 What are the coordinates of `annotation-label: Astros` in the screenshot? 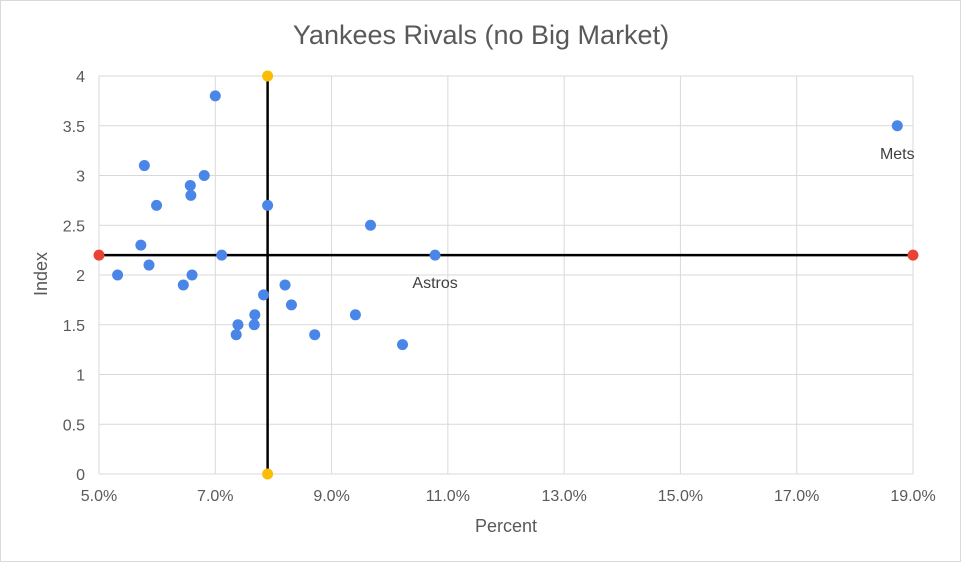 It's located at (434, 283).